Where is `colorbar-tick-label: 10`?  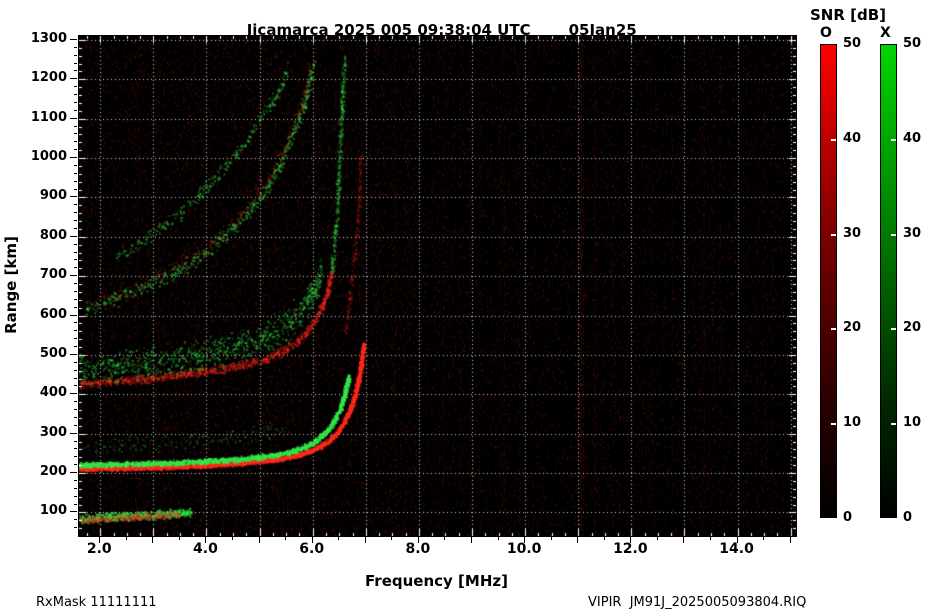 colorbar-tick-label: 10 is located at coordinates (852, 423).